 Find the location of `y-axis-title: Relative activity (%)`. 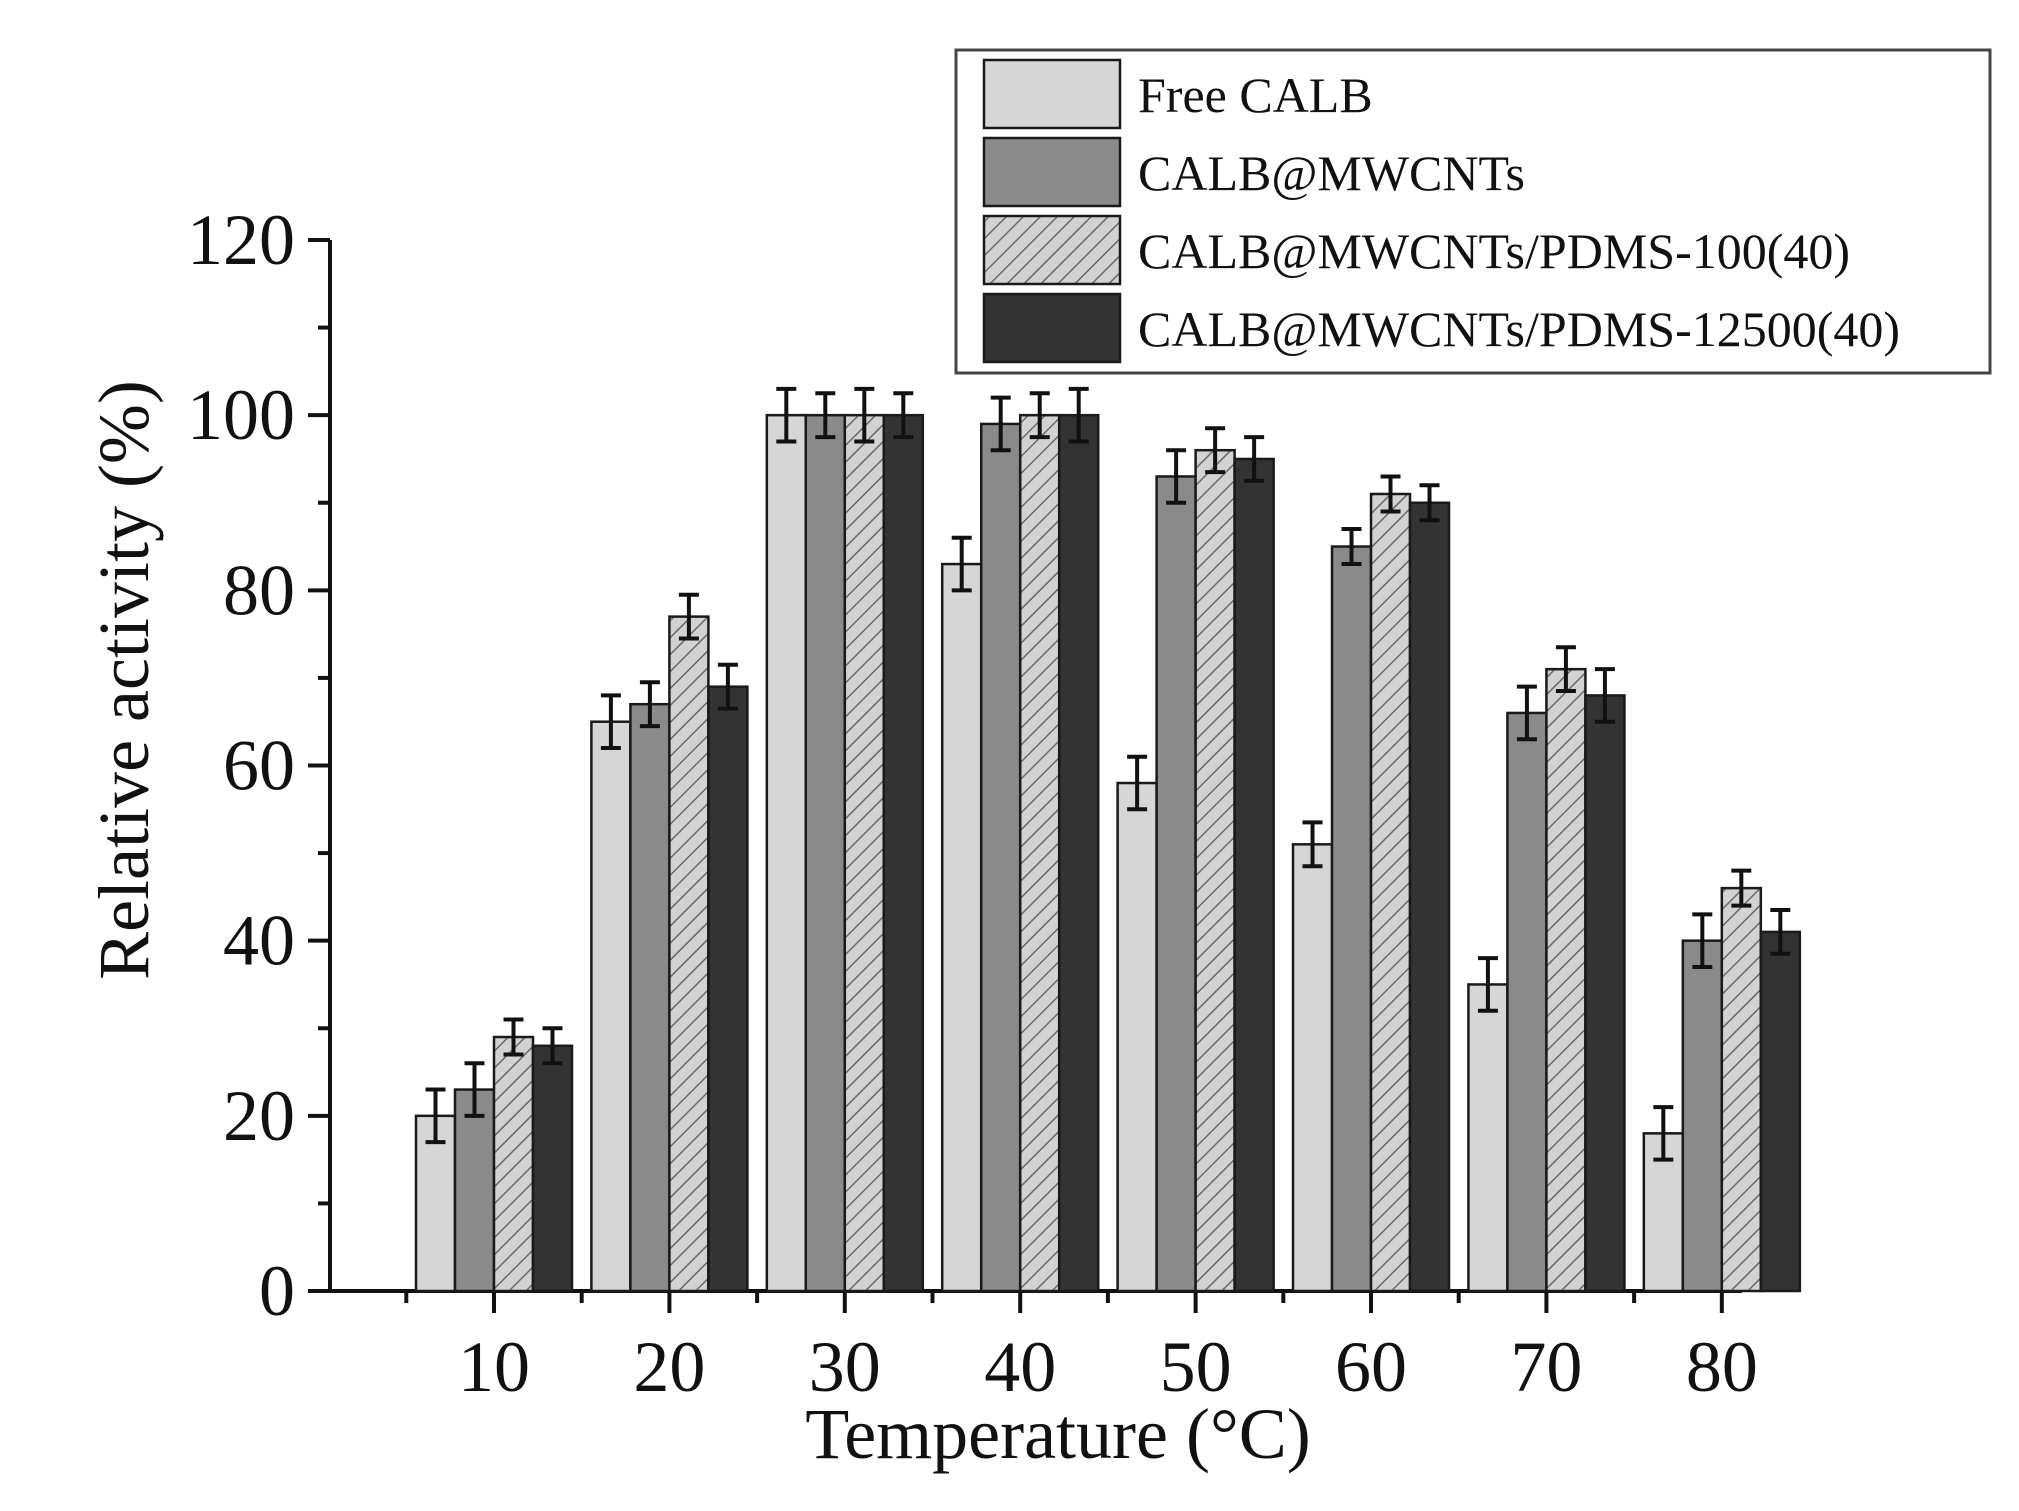

y-axis-title: Relative activity (%) is located at coordinates (124, 680).